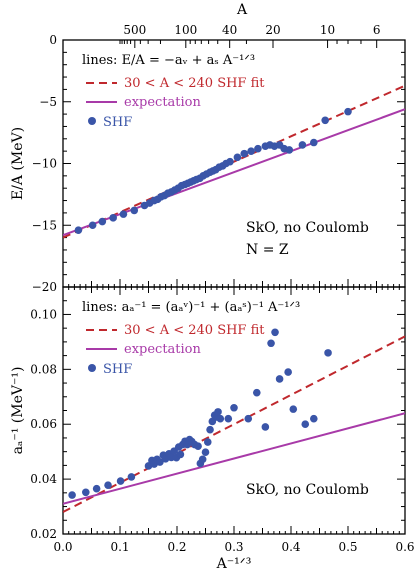 This screenshot has width=415, height=574. I want to click on y-tick-label: 0.10, so click(43, 314).